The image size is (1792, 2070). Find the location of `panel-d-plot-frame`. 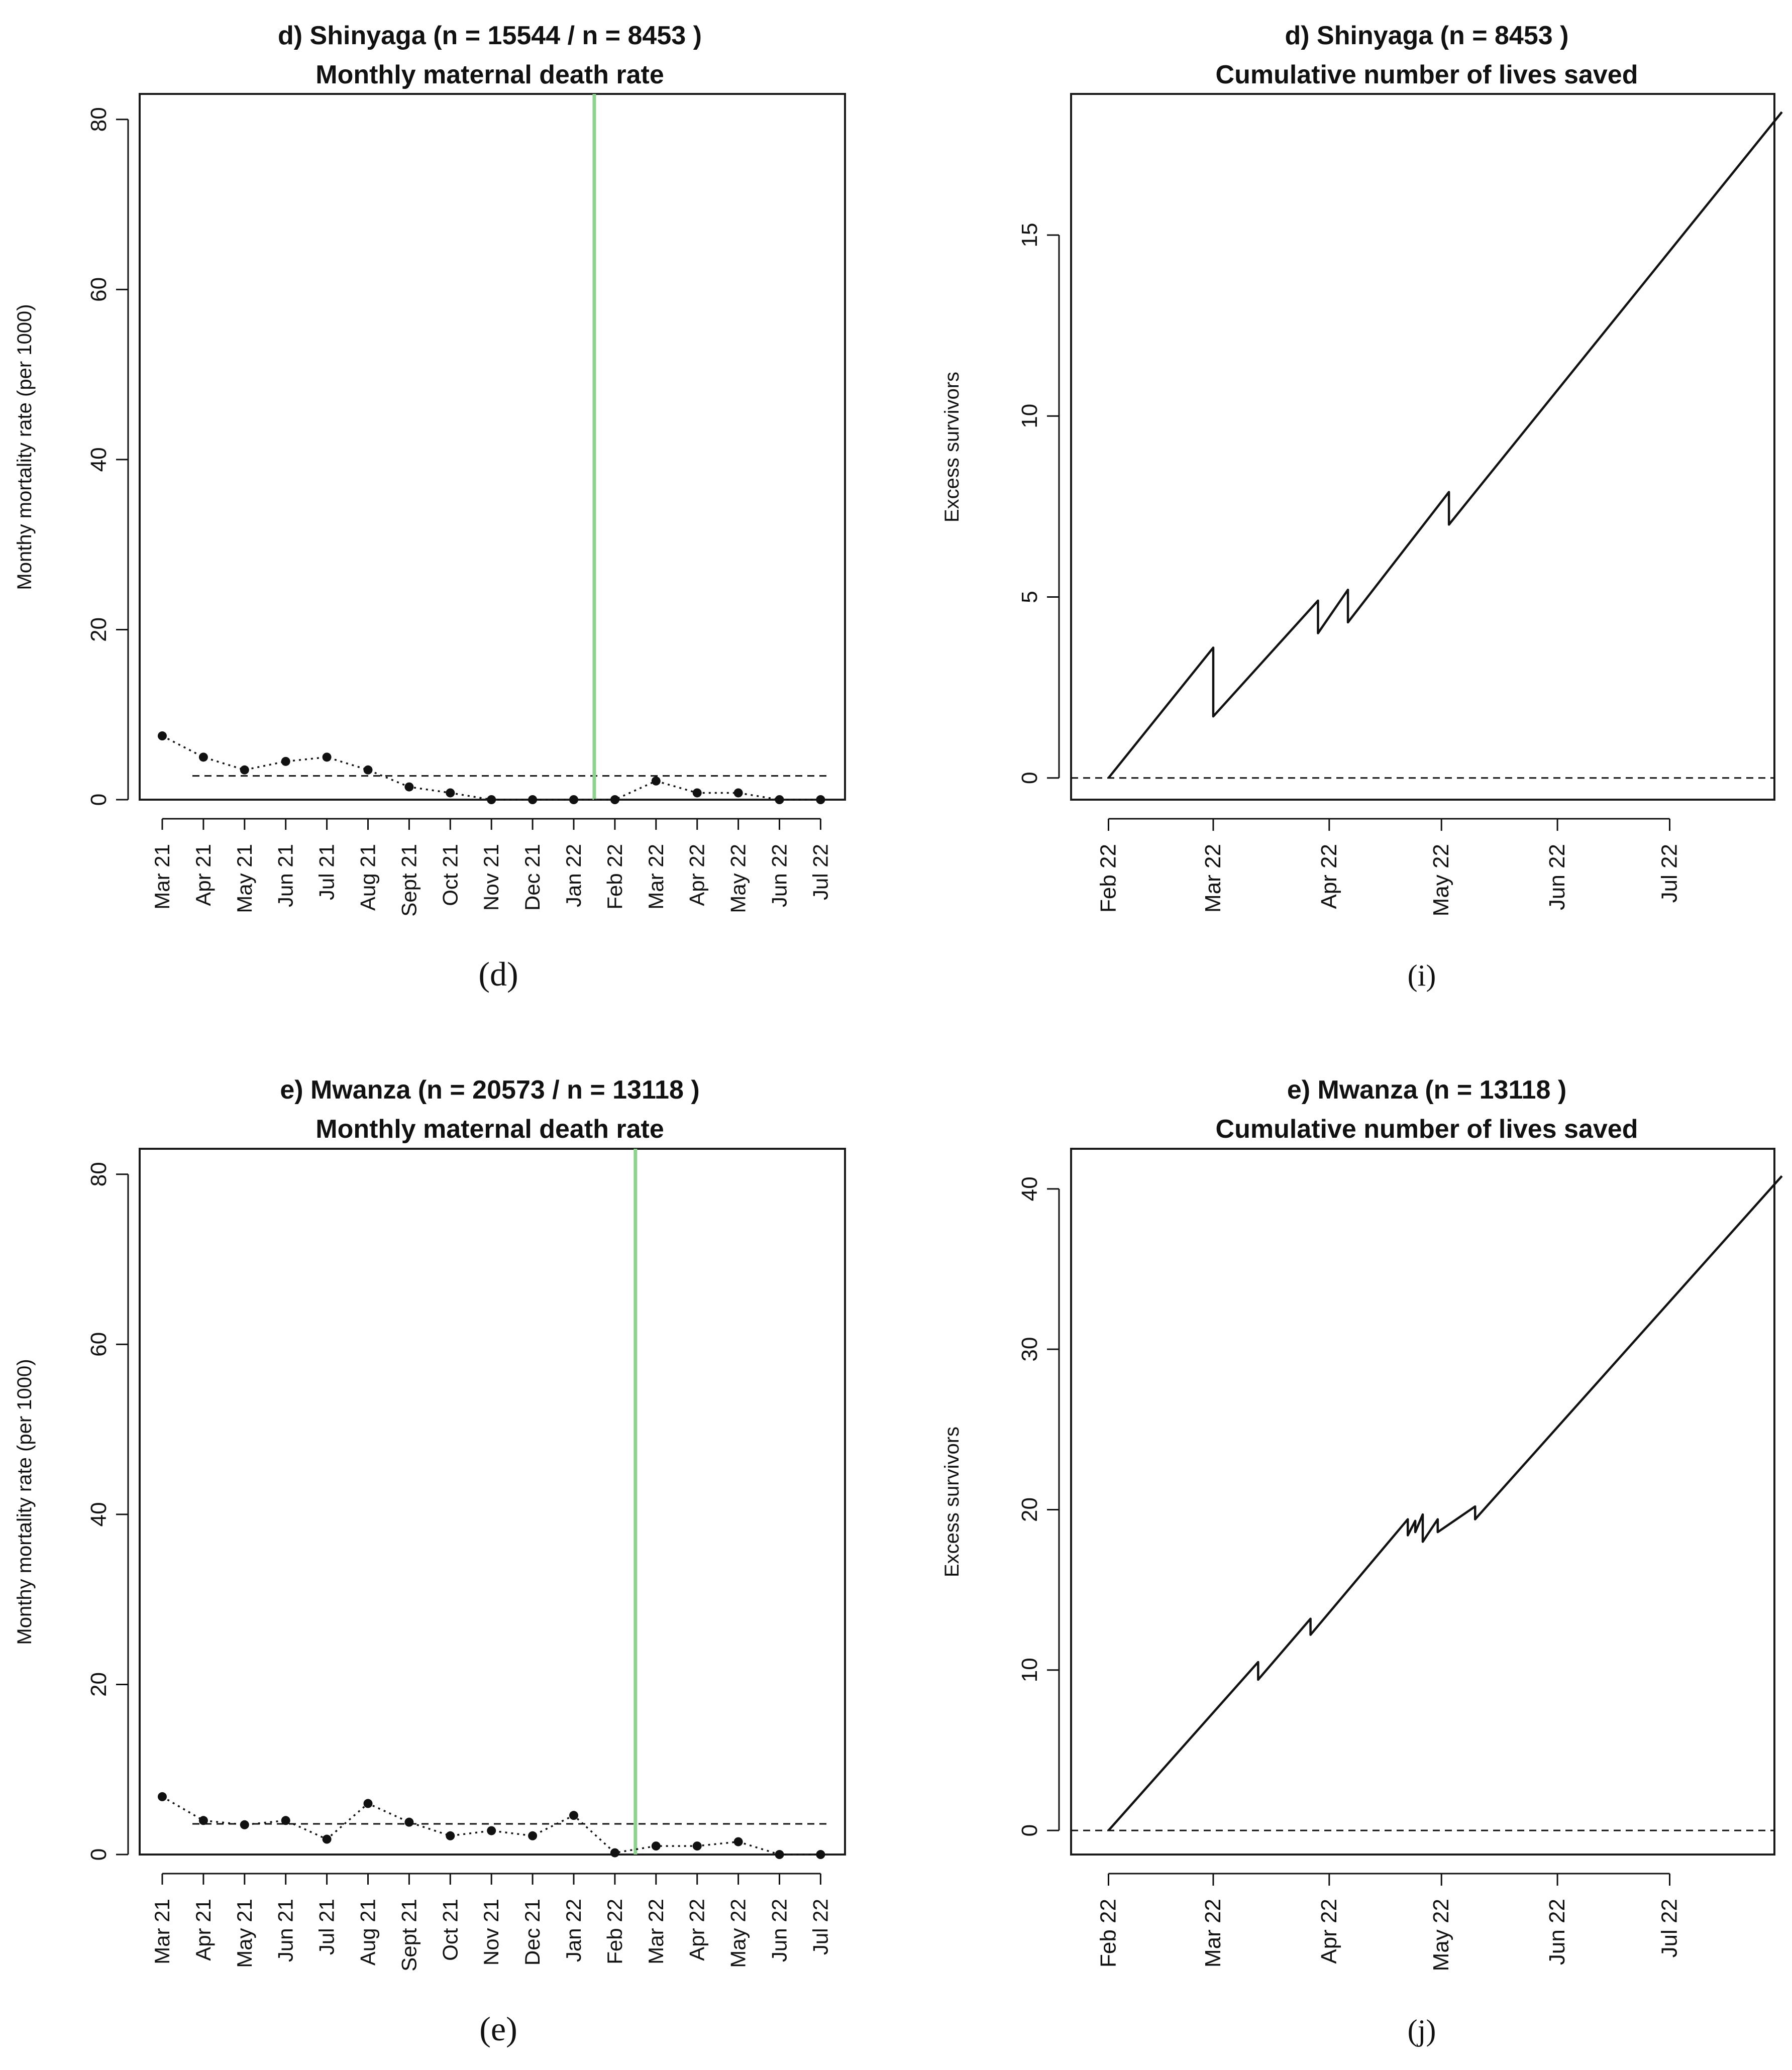

panel-d-plot-frame is located at coordinates (492, 447).